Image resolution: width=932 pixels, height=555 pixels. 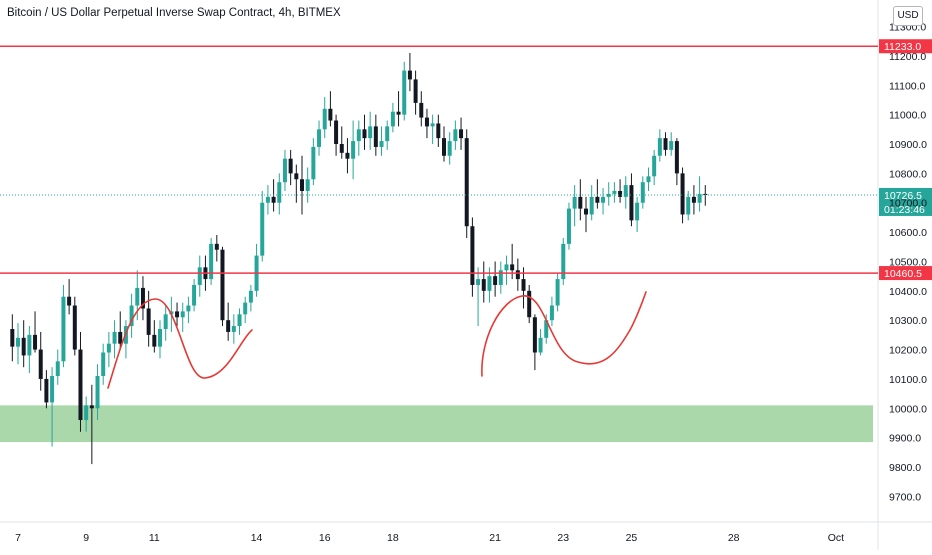 What do you see at coordinates (836, 538) in the screenshot?
I see `x-tick-label: Oct` at bounding box center [836, 538].